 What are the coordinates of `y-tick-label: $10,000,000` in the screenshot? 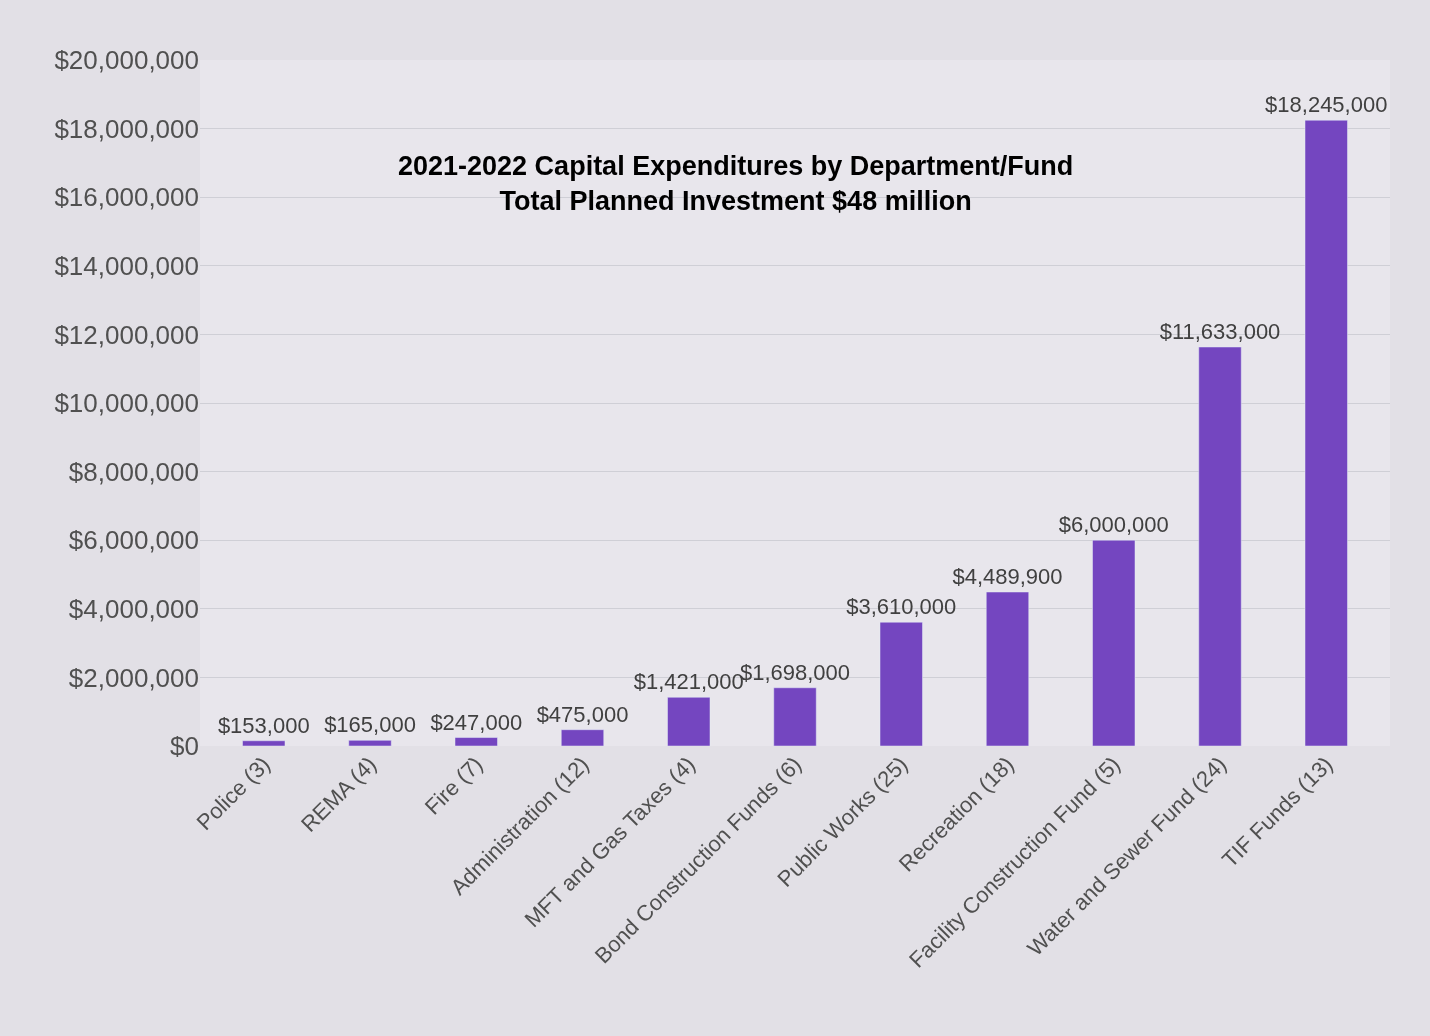 It's located at (126, 403).